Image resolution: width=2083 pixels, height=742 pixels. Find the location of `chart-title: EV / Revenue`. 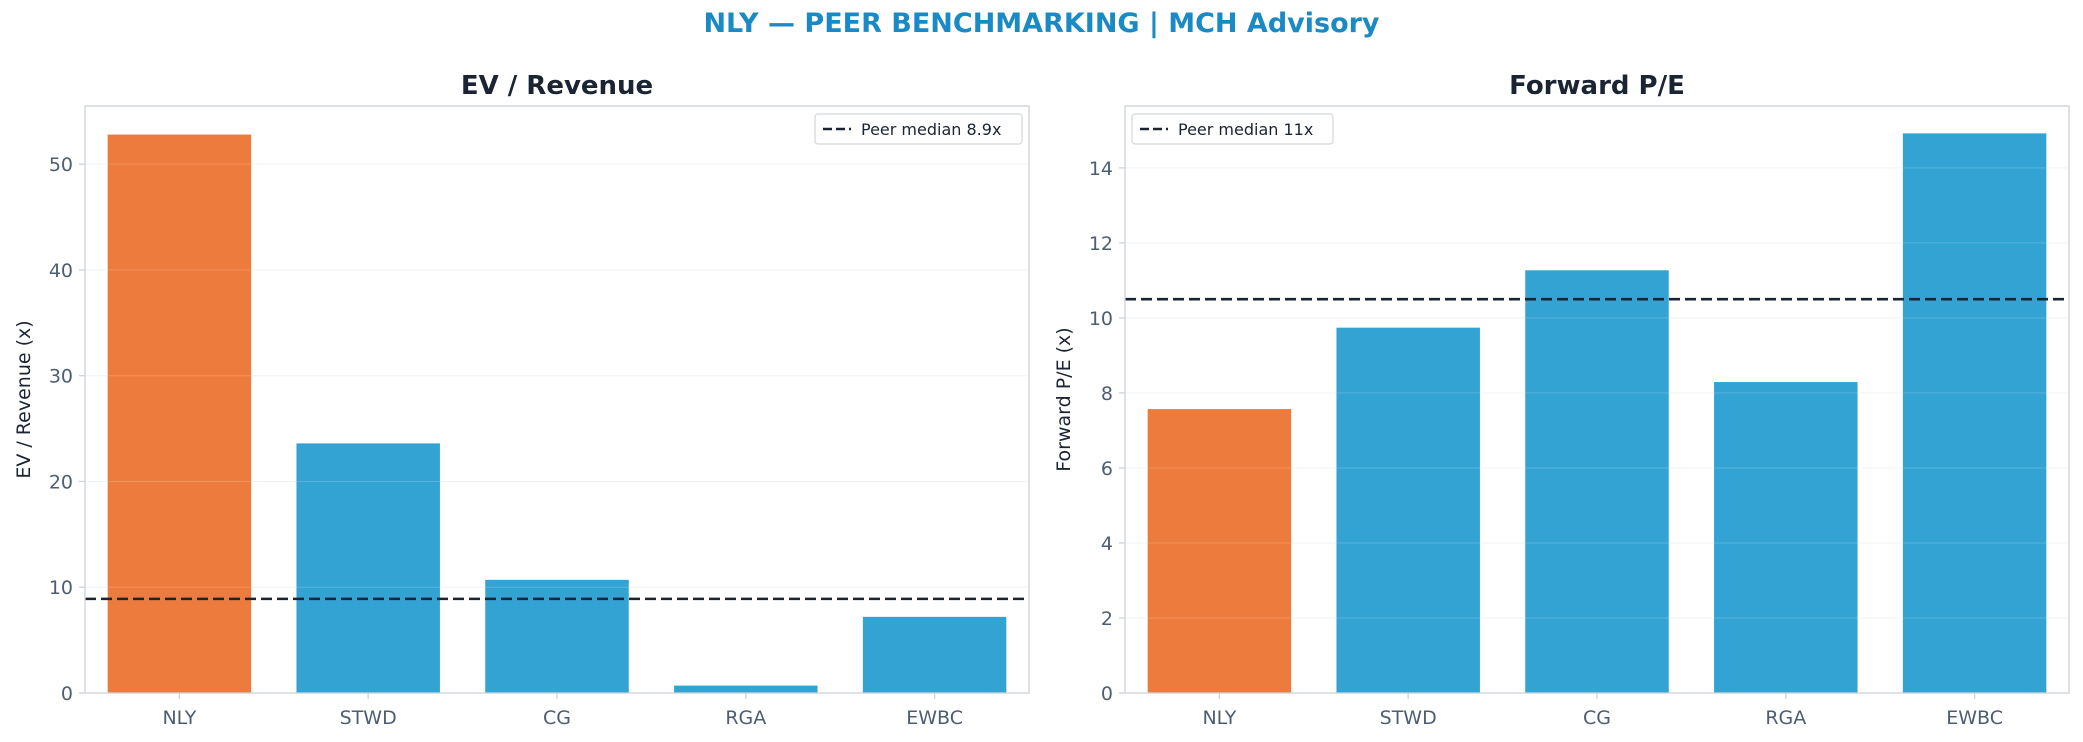

chart-title: EV / Revenue is located at coordinates (557, 86).